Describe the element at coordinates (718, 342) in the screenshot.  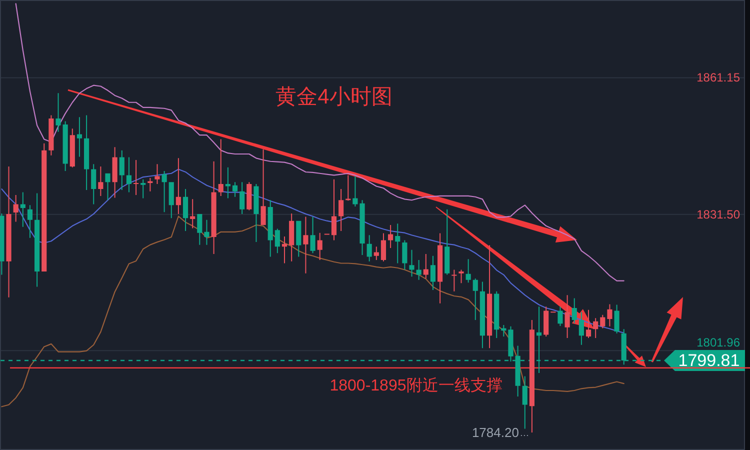
I see `y-tick-label: 1801.96` at that location.